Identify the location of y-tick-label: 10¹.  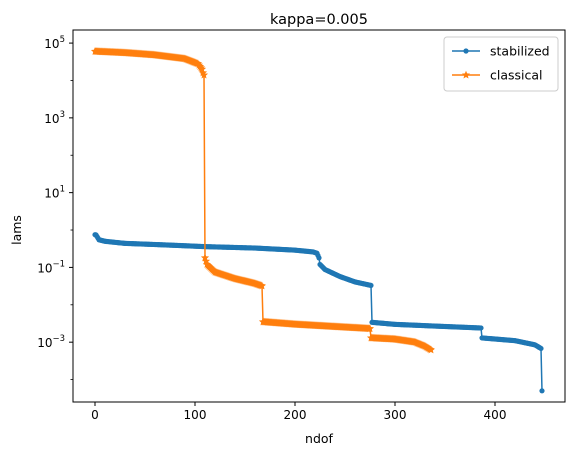
(54, 193).